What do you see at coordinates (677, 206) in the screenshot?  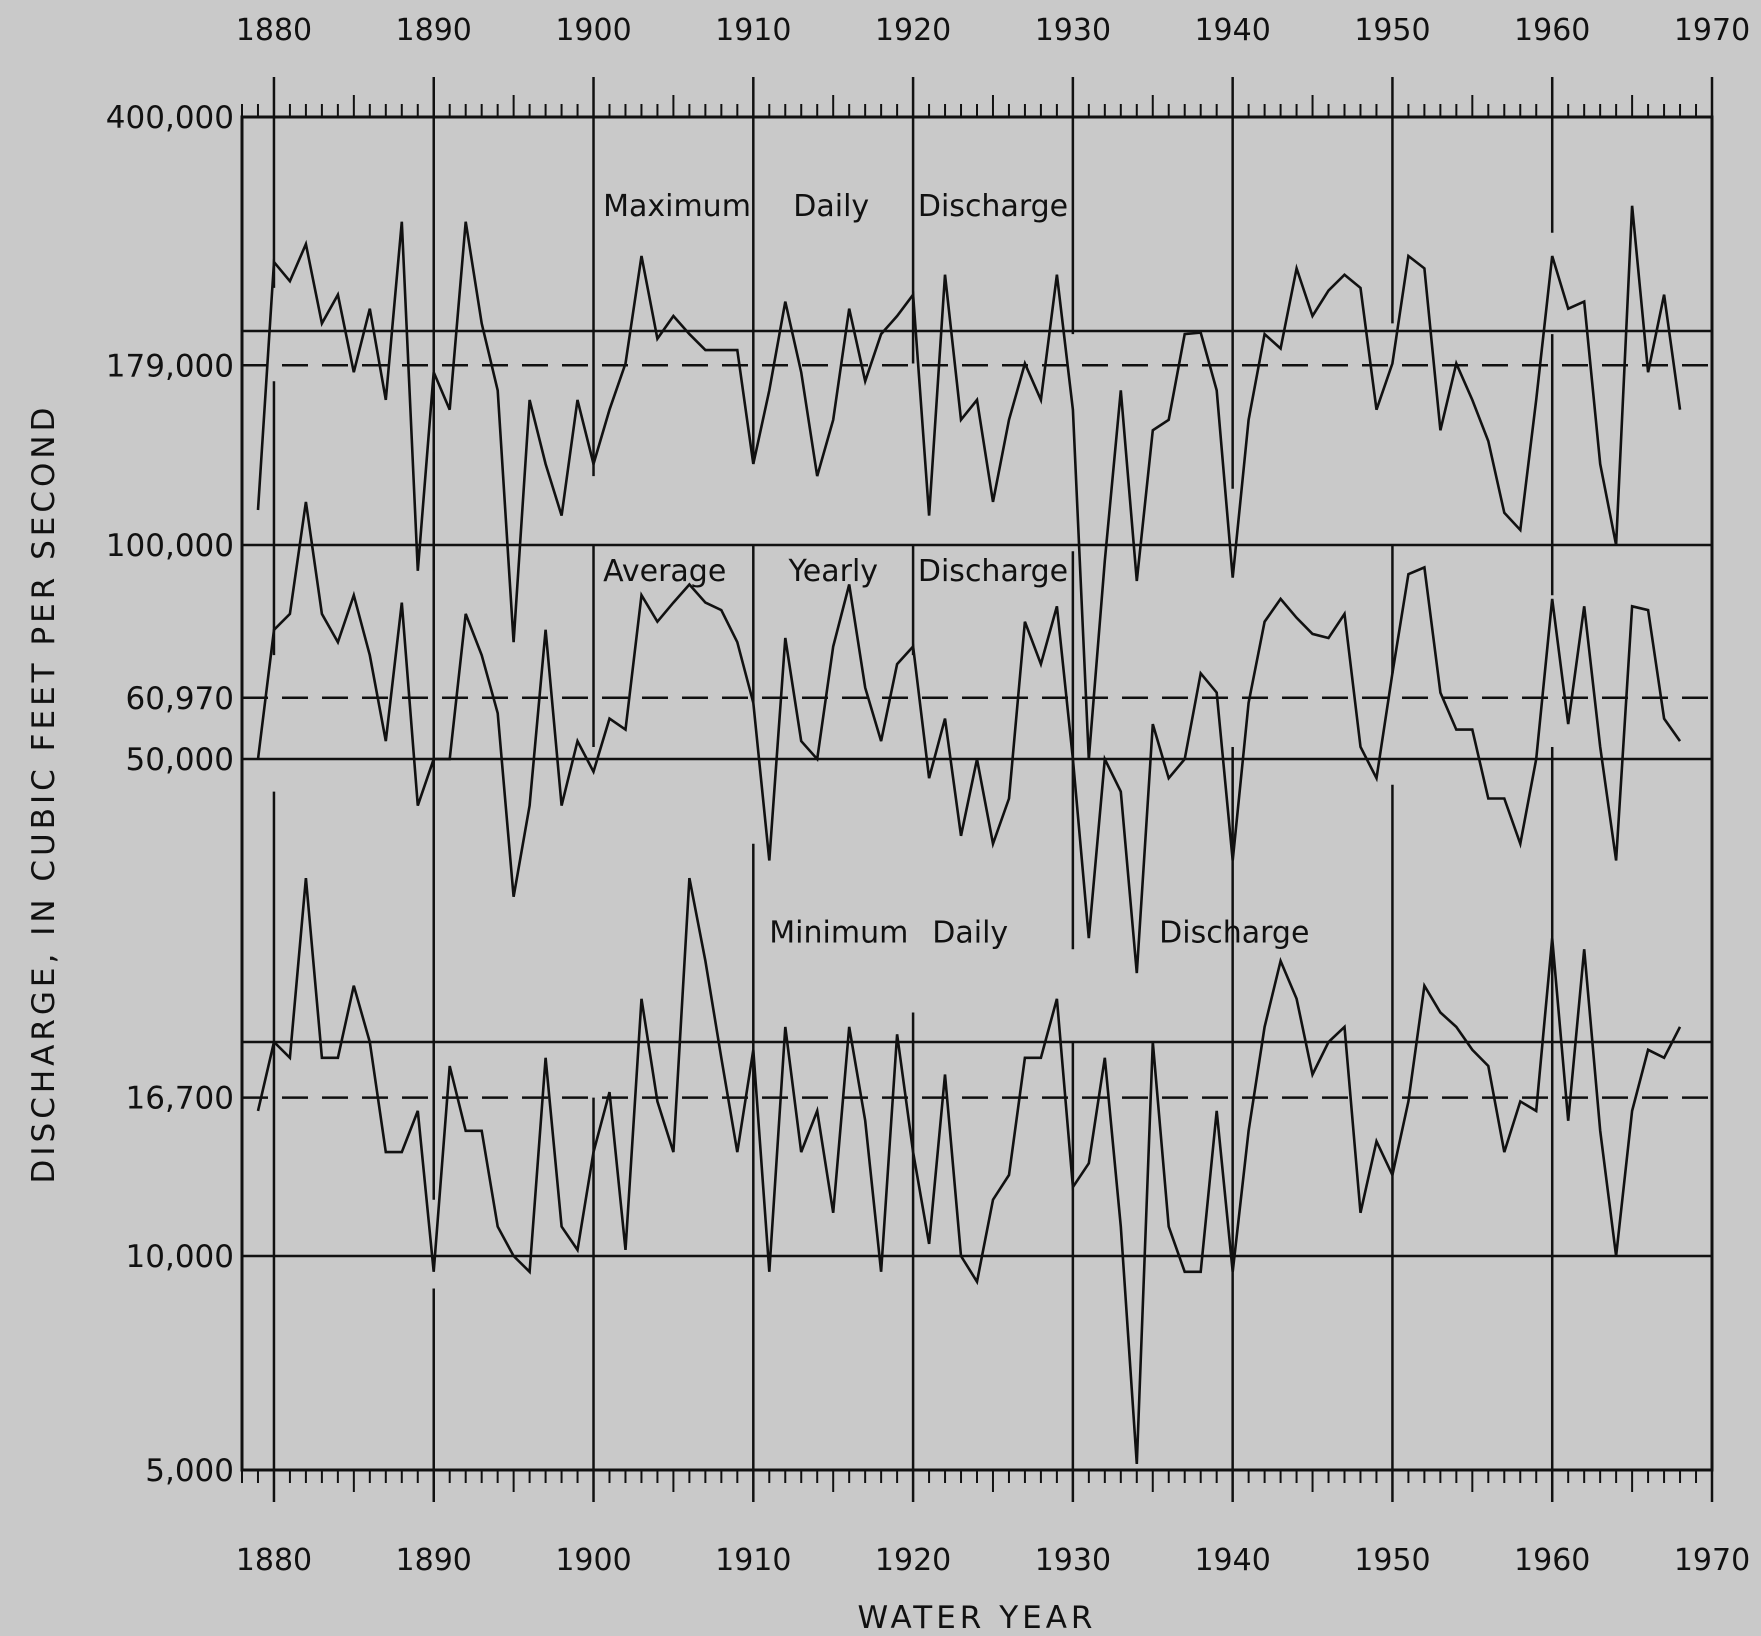 I see `maximum-daily-discharge-label-word-0: Maximum` at bounding box center [677, 206].